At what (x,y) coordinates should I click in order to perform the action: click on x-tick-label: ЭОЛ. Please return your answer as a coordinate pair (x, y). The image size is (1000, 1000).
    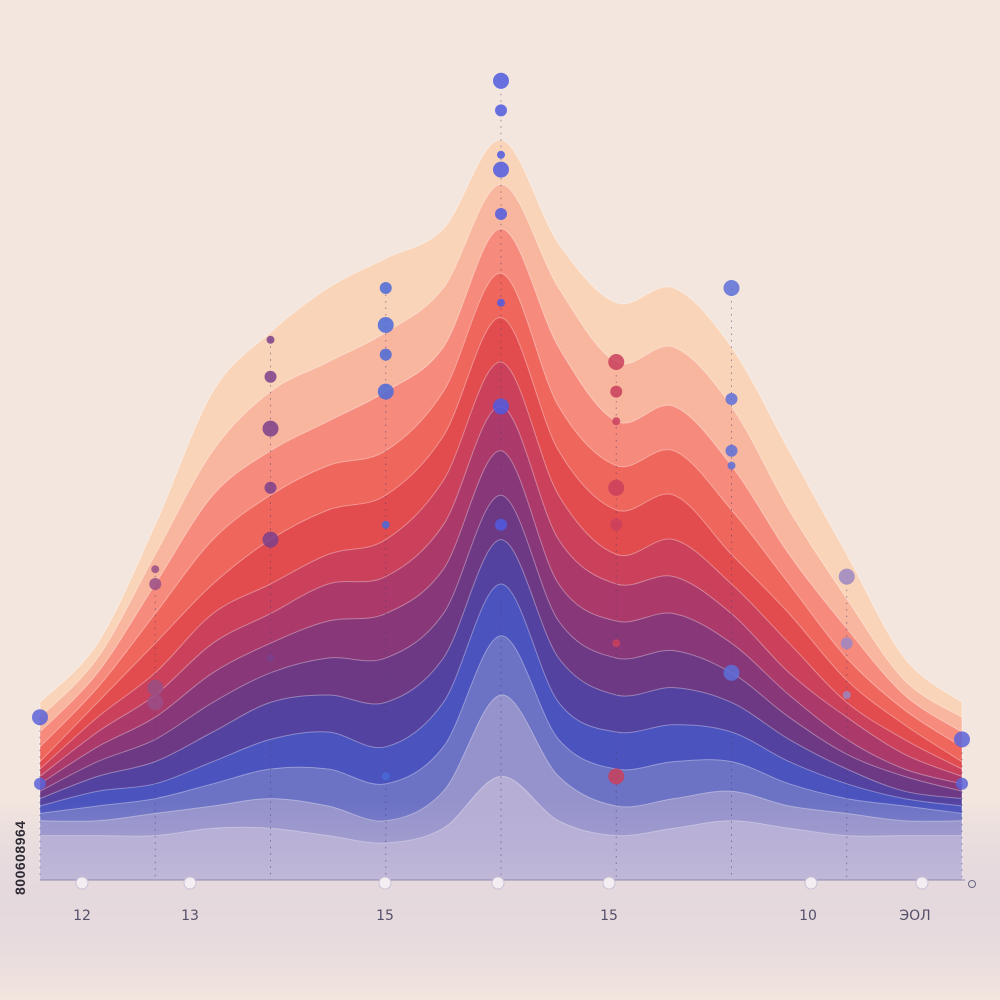
    Looking at the image, I should click on (914, 916).